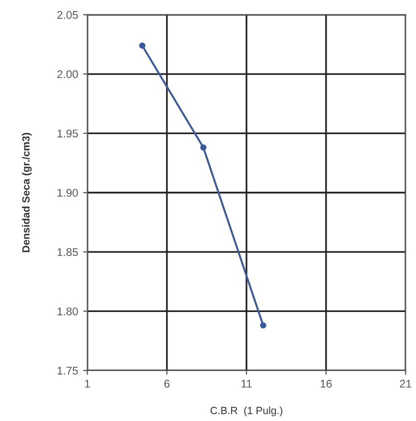 The image size is (416, 421). What do you see at coordinates (68, 134) in the screenshot?
I see `y-tick-label: 1.95` at bounding box center [68, 134].